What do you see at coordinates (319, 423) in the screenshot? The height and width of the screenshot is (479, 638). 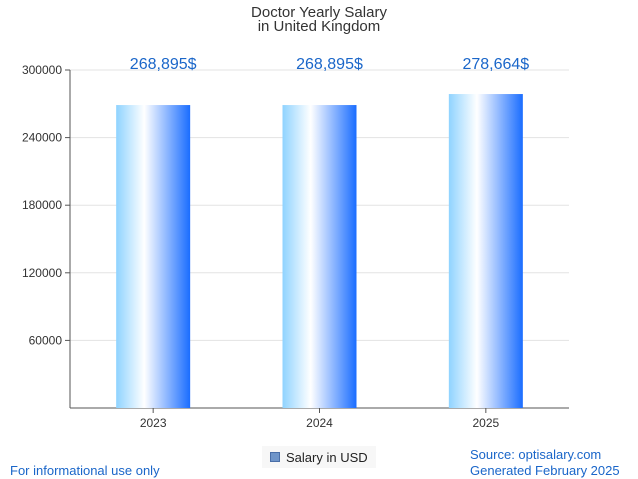 I see `x-tick-label: 2024` at bounding box center [319, 423].